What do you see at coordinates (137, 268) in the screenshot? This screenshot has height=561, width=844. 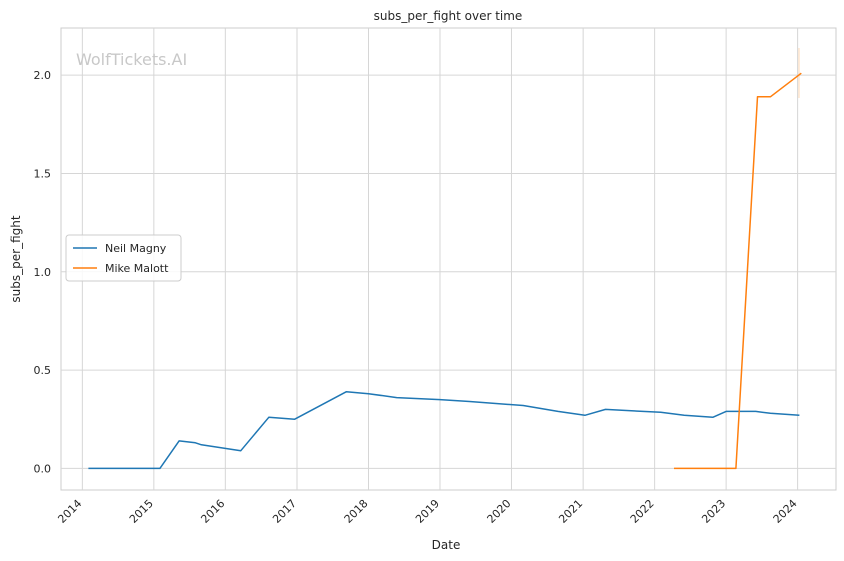 I see `legend-label-mike-malott: Mike Malott` at bounding box center [137, 268].